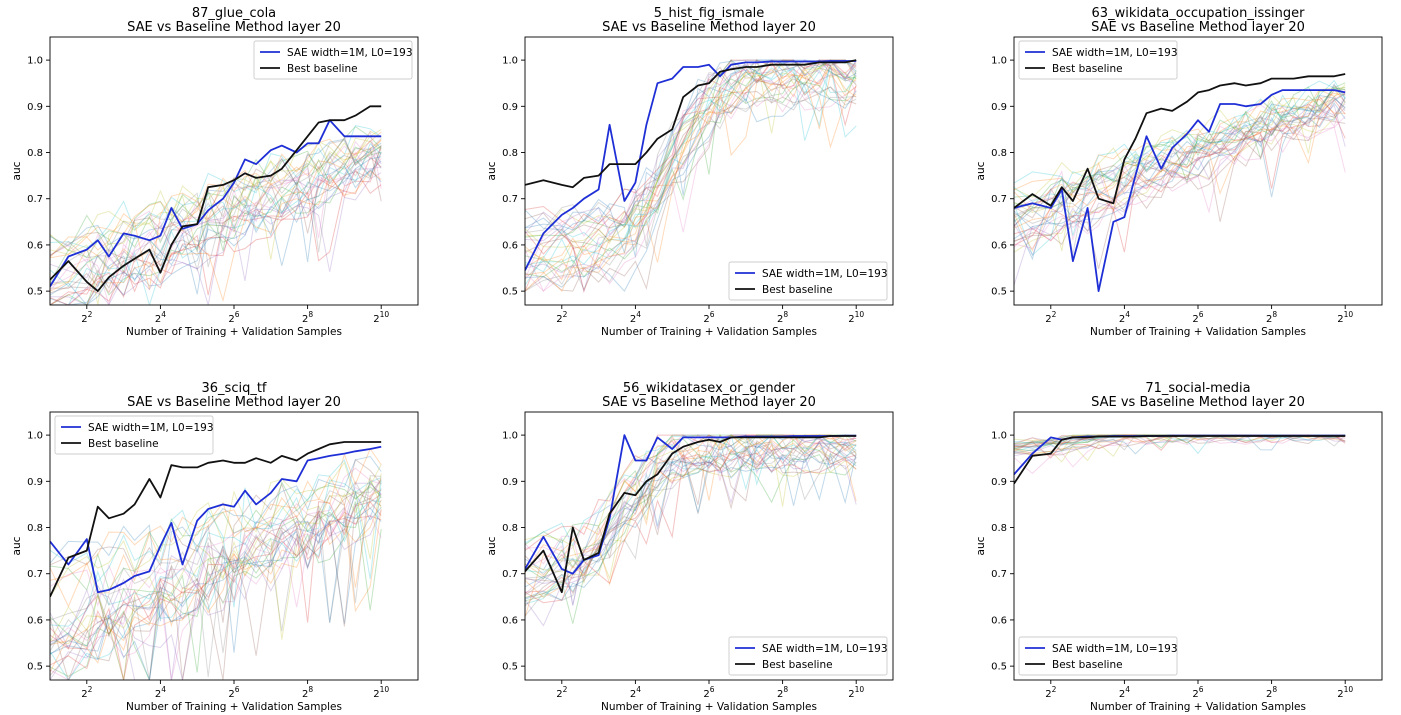  What do you see at coordinates (17, 545) in the screenshot?
I see `y-axis-label: auc` at bounding box center [17, 545].